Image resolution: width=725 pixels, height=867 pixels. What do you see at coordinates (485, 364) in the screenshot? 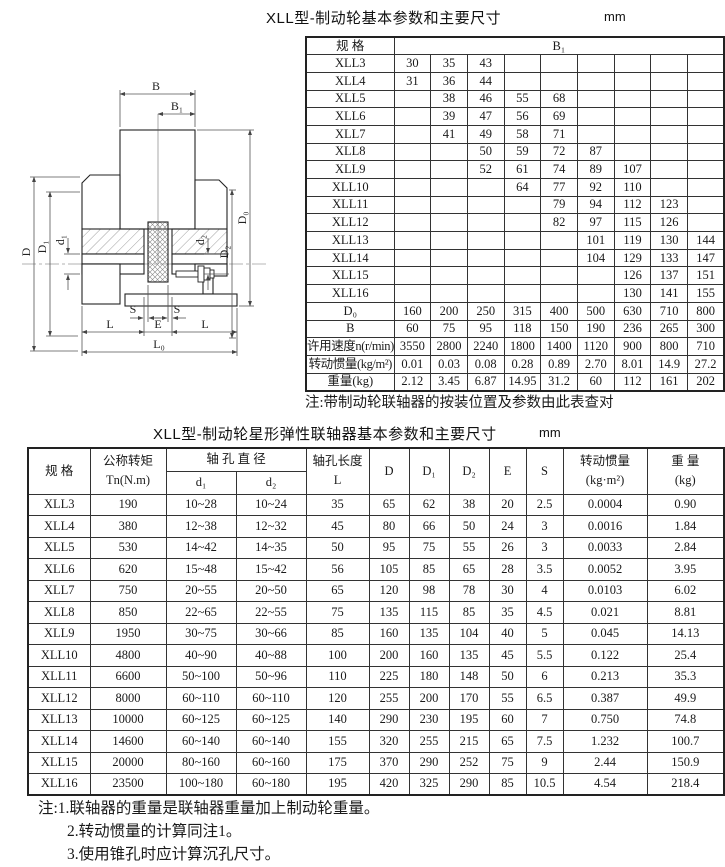
I see `value-cell: 0.08` at bounding box center [485, 364].